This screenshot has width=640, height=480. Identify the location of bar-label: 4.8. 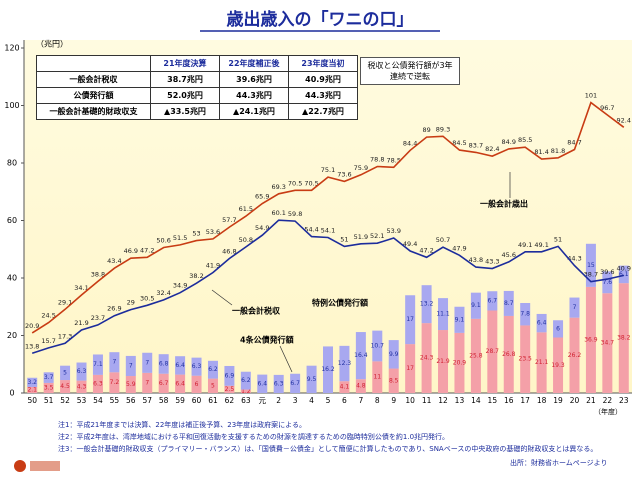
(361, 386).